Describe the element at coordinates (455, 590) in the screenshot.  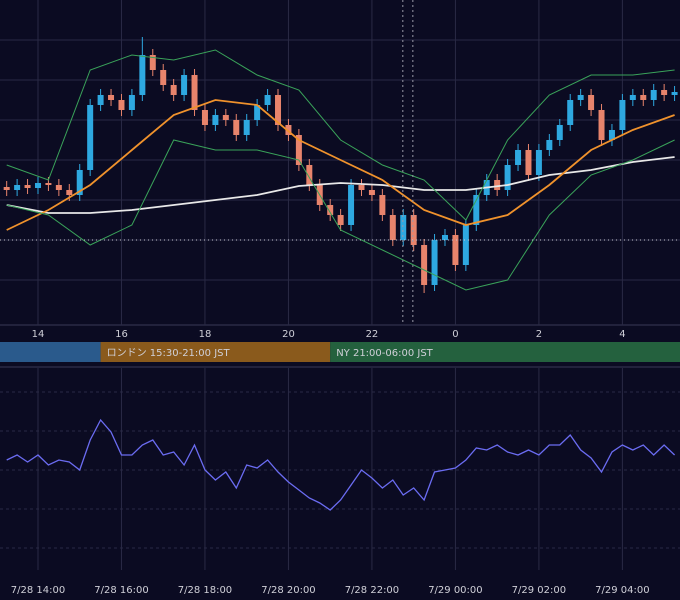
I see `x-tick-label: 7/29 00:00` at that location.